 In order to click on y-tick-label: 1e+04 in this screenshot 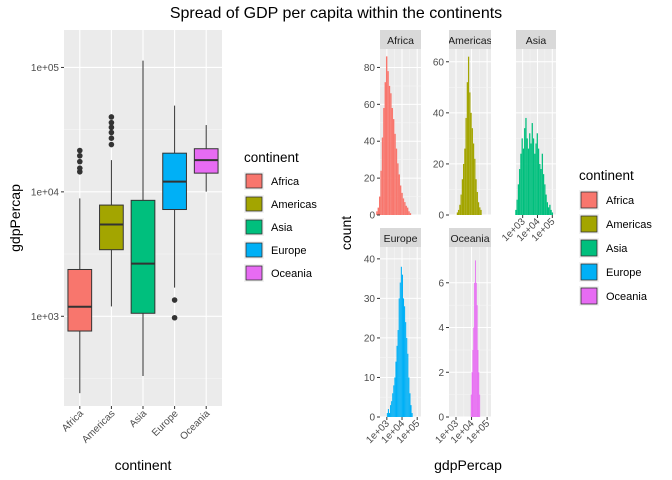, I will do `click(45, 192)`.